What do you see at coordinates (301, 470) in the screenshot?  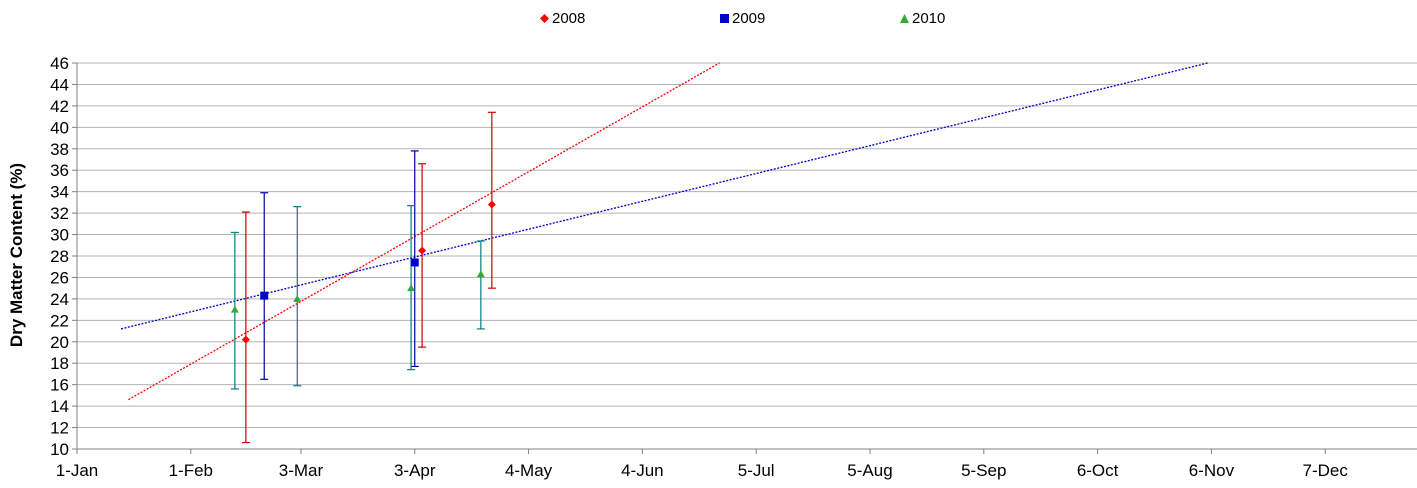 I see `x-tick-label: 3-Mar` at bounding box center [301, 470].